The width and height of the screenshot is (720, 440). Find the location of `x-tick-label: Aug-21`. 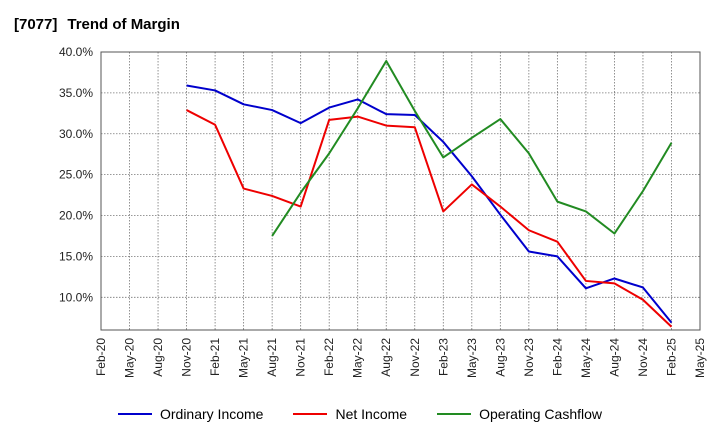

x-tick-label: Aug-21 is located at coordinates (272, 357).